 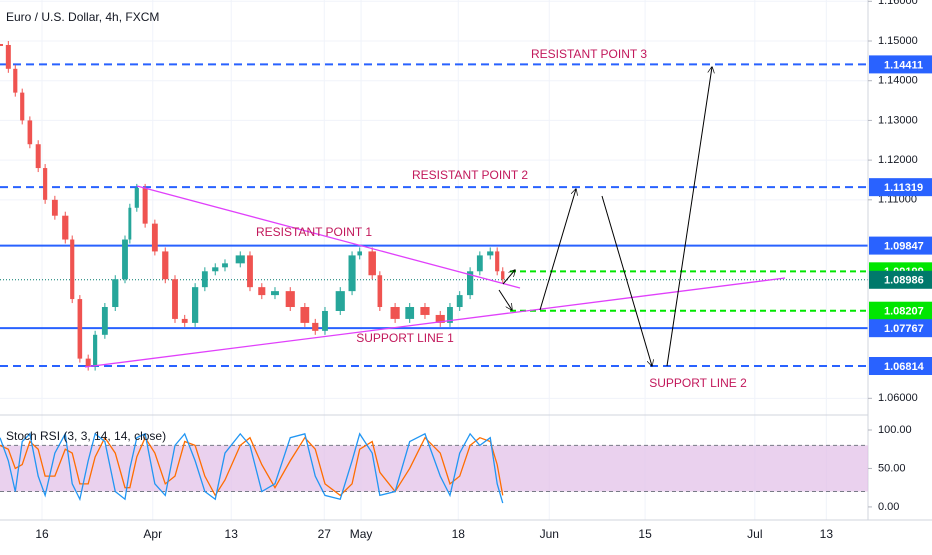 What do you see at coordinates (86, 436) in the screenshot?
I see `indicator-title: Stoch RSI (3, 3, 14, 14, close)` at bounding box center [86, 436].